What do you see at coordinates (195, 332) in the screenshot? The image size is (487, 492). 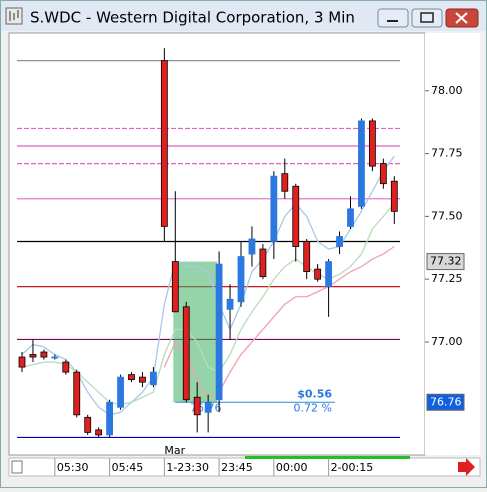 I see `position-box` at bounding box center [195, 332].